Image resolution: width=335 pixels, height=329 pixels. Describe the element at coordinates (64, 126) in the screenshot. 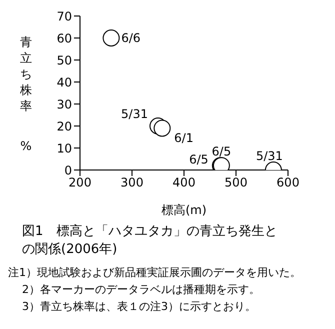

I see `y-tick-label: 20` at that location.